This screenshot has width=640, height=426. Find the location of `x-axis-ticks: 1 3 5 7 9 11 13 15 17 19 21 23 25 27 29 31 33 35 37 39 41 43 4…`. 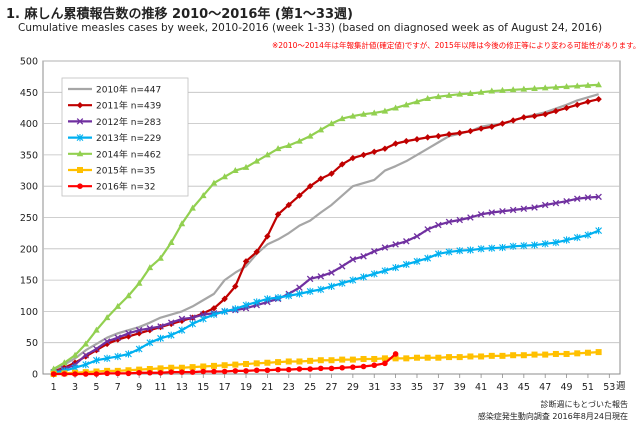

x-axis-ticks: 1 3 5 7 9 11 13 15 17 19 21 23 25 27 29 31 33 35 37 39 41 43 4… is located at coordinates (333, 383).